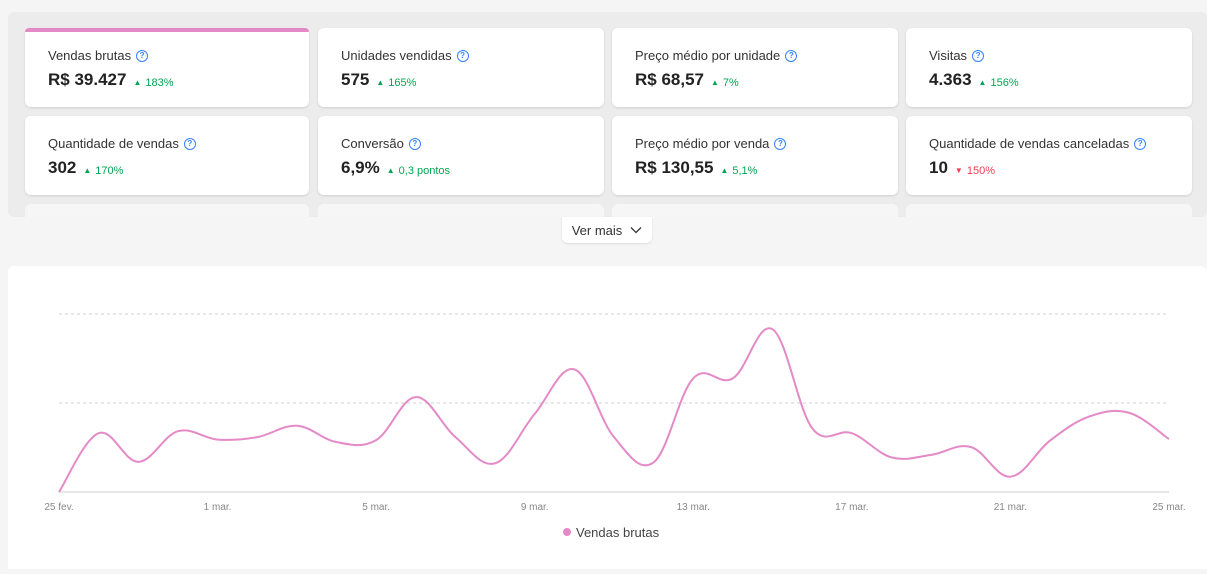  What do you see at coordinates (739, 170) in the screenshot?
I see `metric-delta: ▲ 5,1%` at bounding box center [739, 170].